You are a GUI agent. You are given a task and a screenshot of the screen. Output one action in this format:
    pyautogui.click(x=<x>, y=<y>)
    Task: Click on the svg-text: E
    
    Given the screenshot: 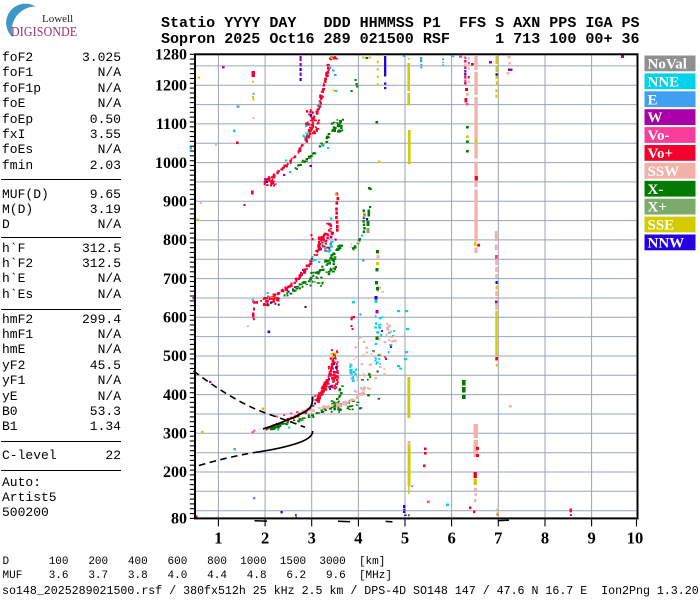 What is the action you would take?
    pyautogui.click(x=653, y=100)
    